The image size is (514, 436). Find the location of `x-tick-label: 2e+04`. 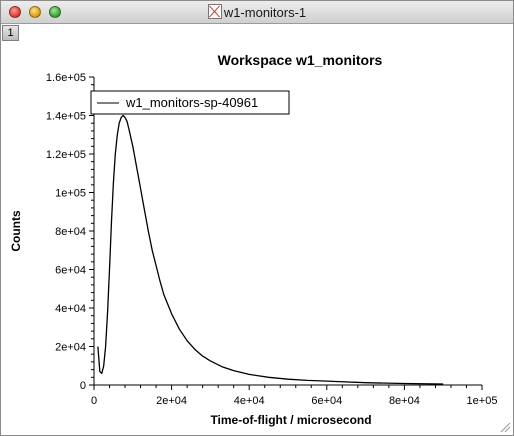

x-tick-label: 2e+04 is located at coordinates (171, 401).